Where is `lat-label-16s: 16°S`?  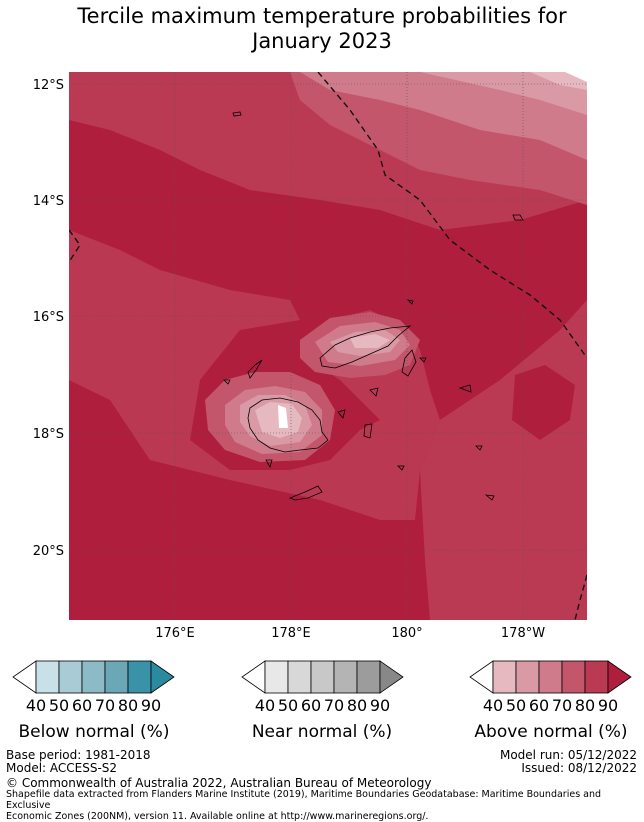
lat-label-16s: 16°S is located at coordinates (48, 317).